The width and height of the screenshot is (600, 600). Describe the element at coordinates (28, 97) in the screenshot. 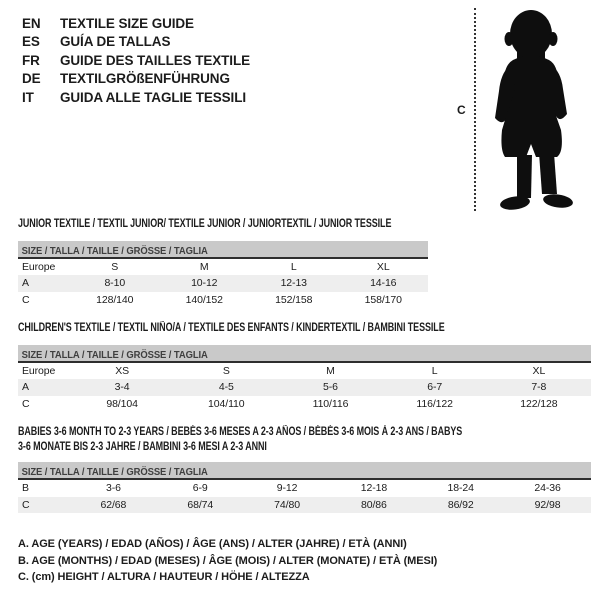

I see `language-code: IT` at that location.